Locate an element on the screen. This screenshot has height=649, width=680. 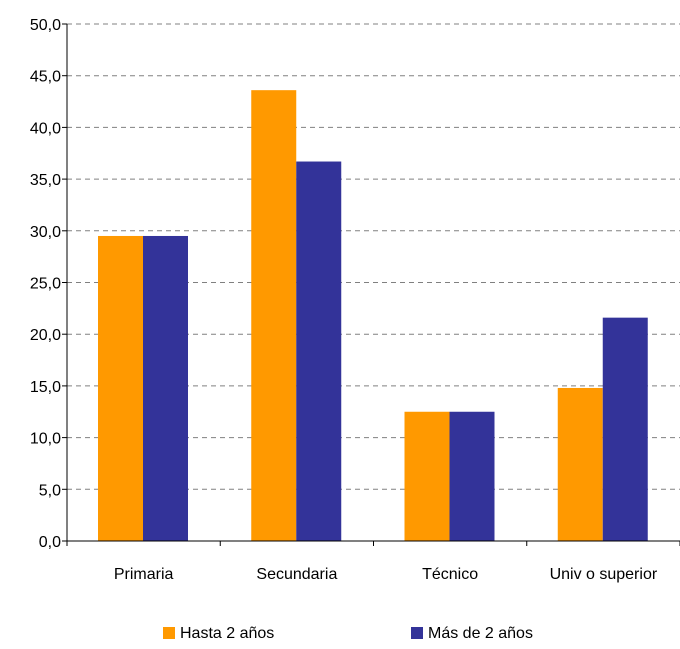
legend-label: Más de 2 años is located at coordinates (480, 633).